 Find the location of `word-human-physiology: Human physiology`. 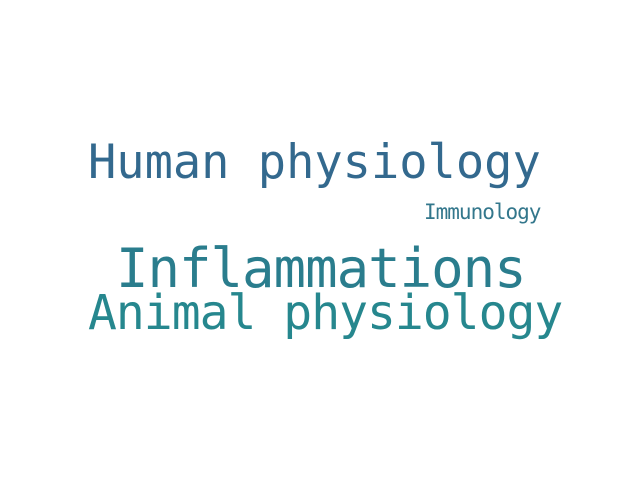

word-human-physiology: Human physiology is located at coordinates (314, 162).